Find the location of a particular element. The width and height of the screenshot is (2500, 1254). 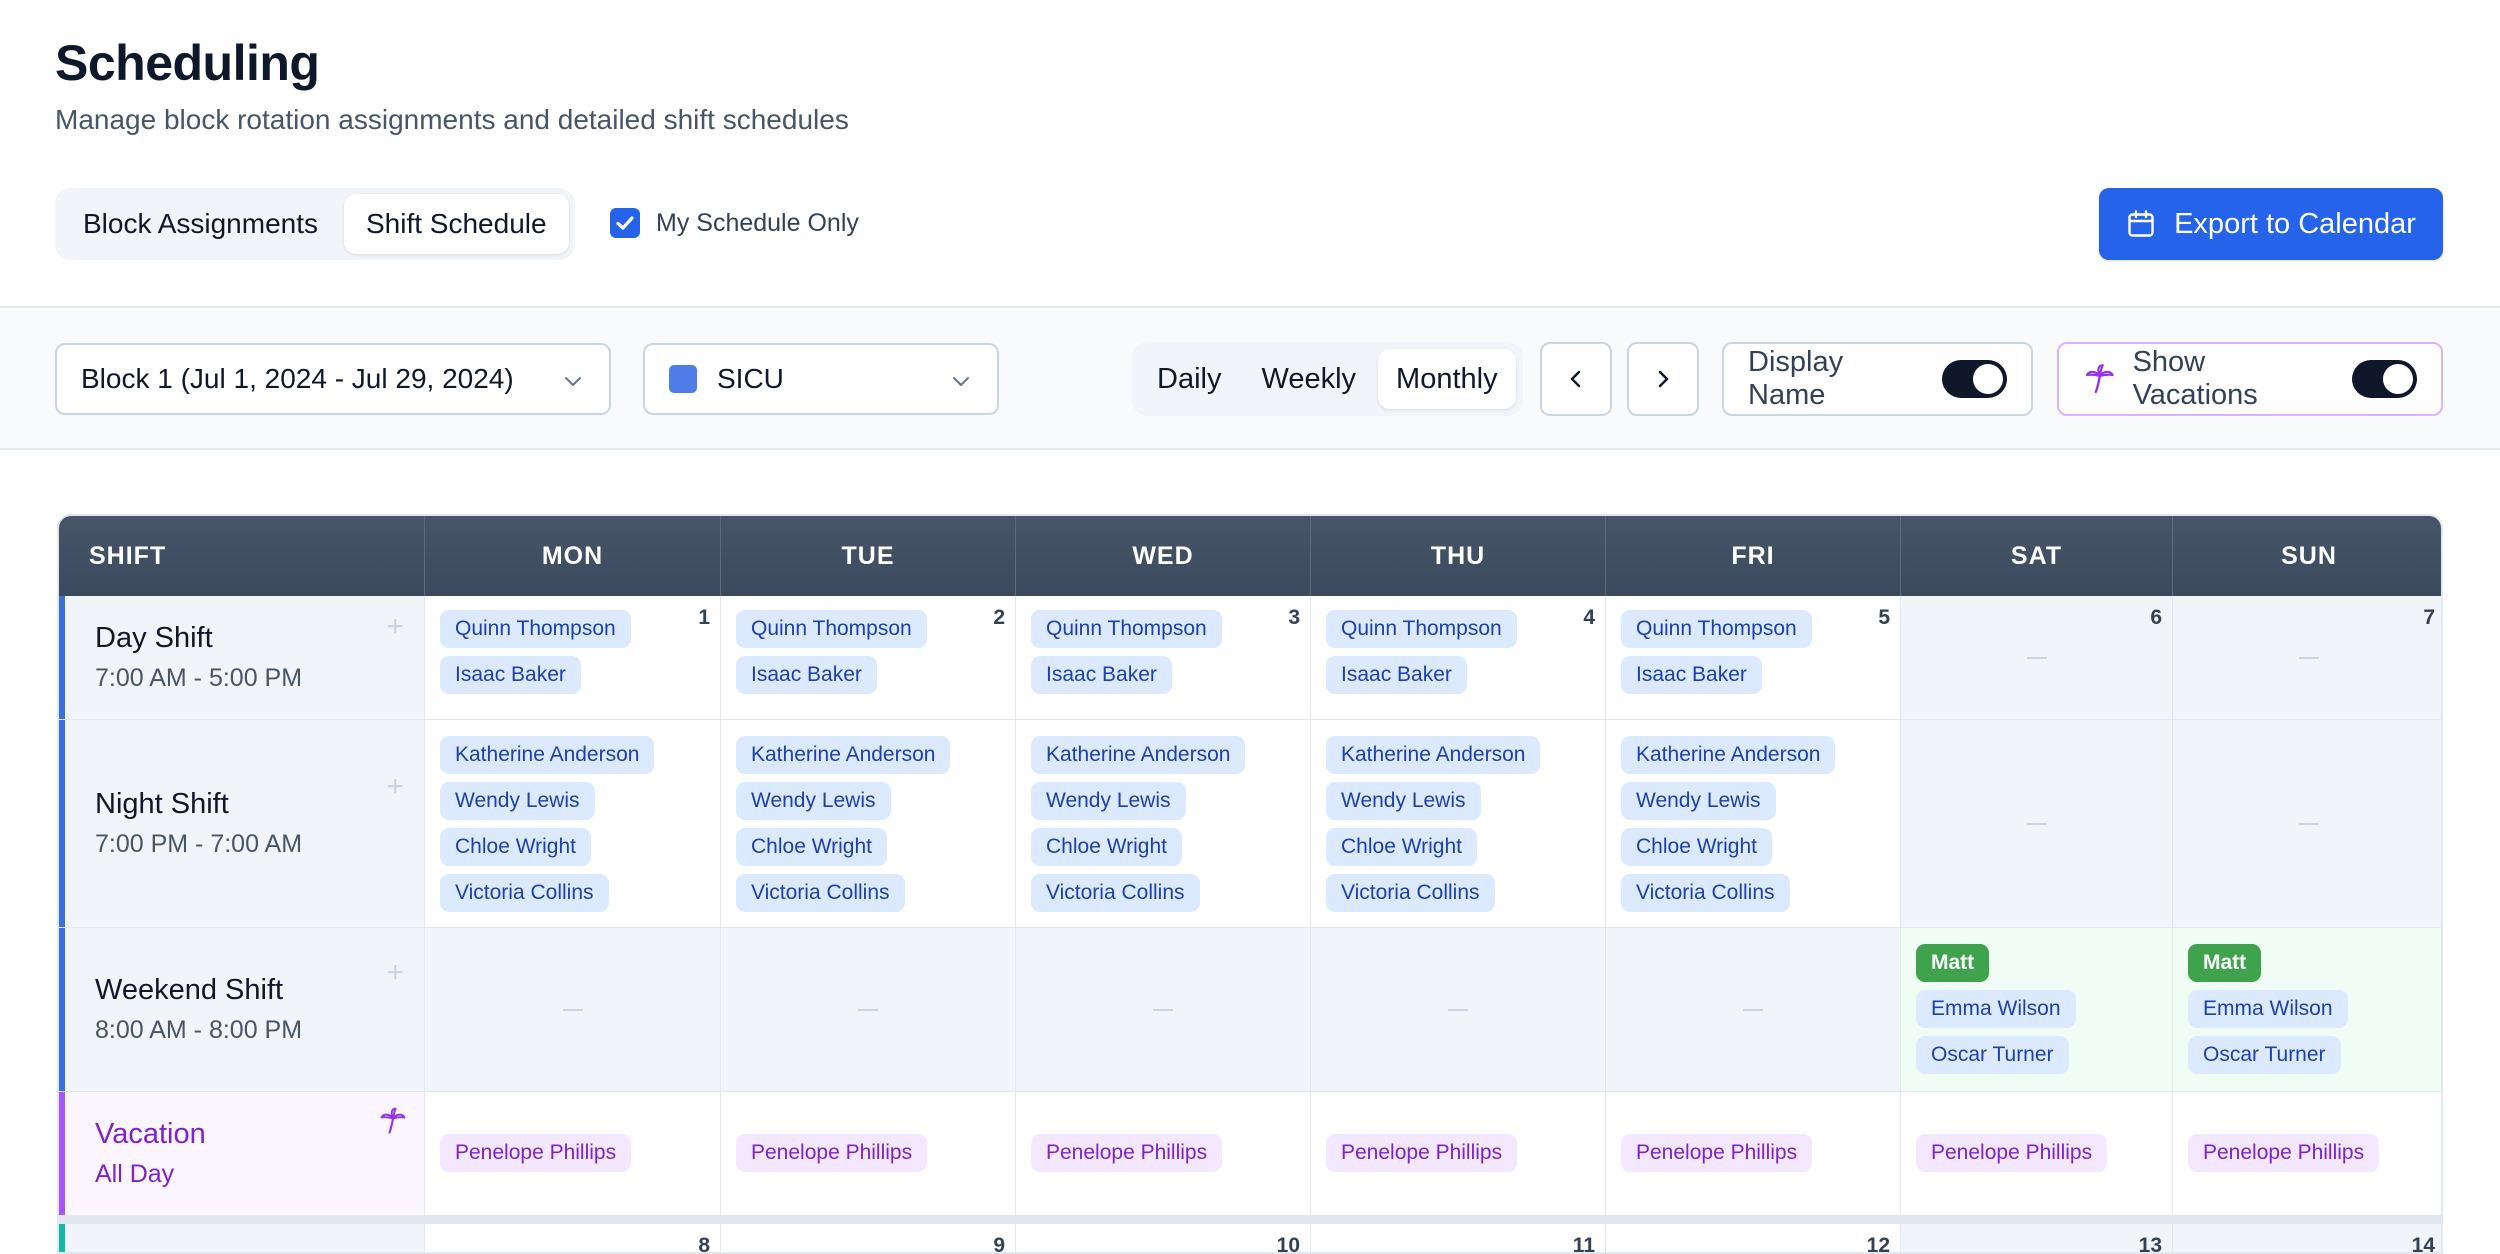

export-to-calendar-button: Export to Calendar is located at coordinates (2271, 224).